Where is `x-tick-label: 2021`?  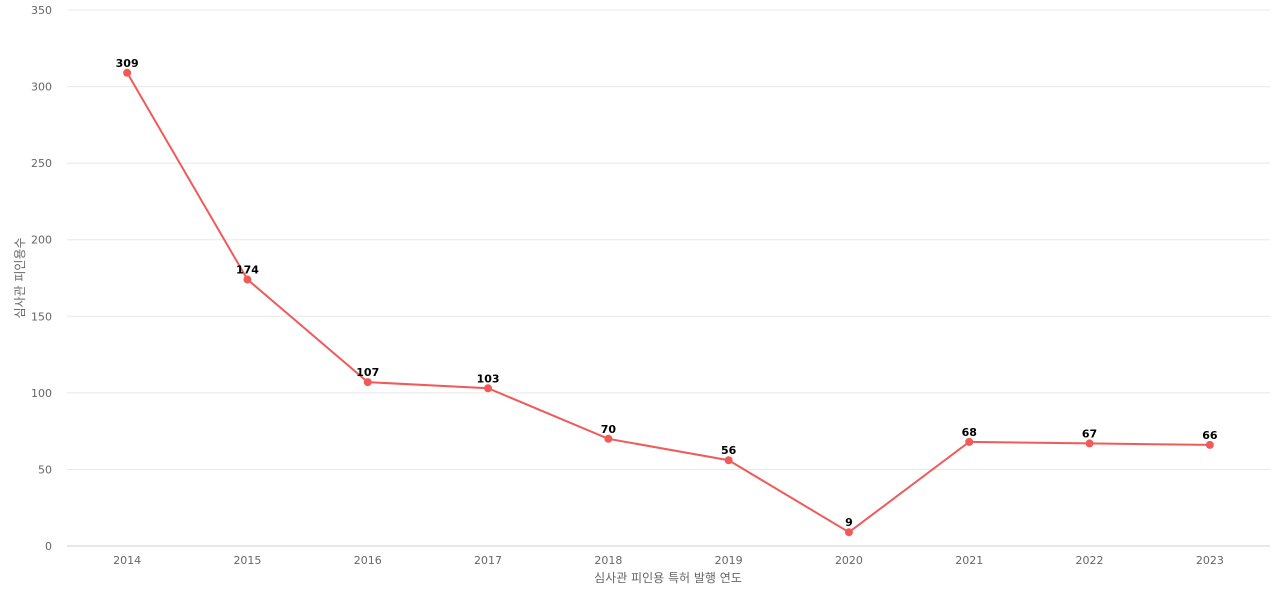 x-tick-label: 2021 is located at coordinates (969, 560).